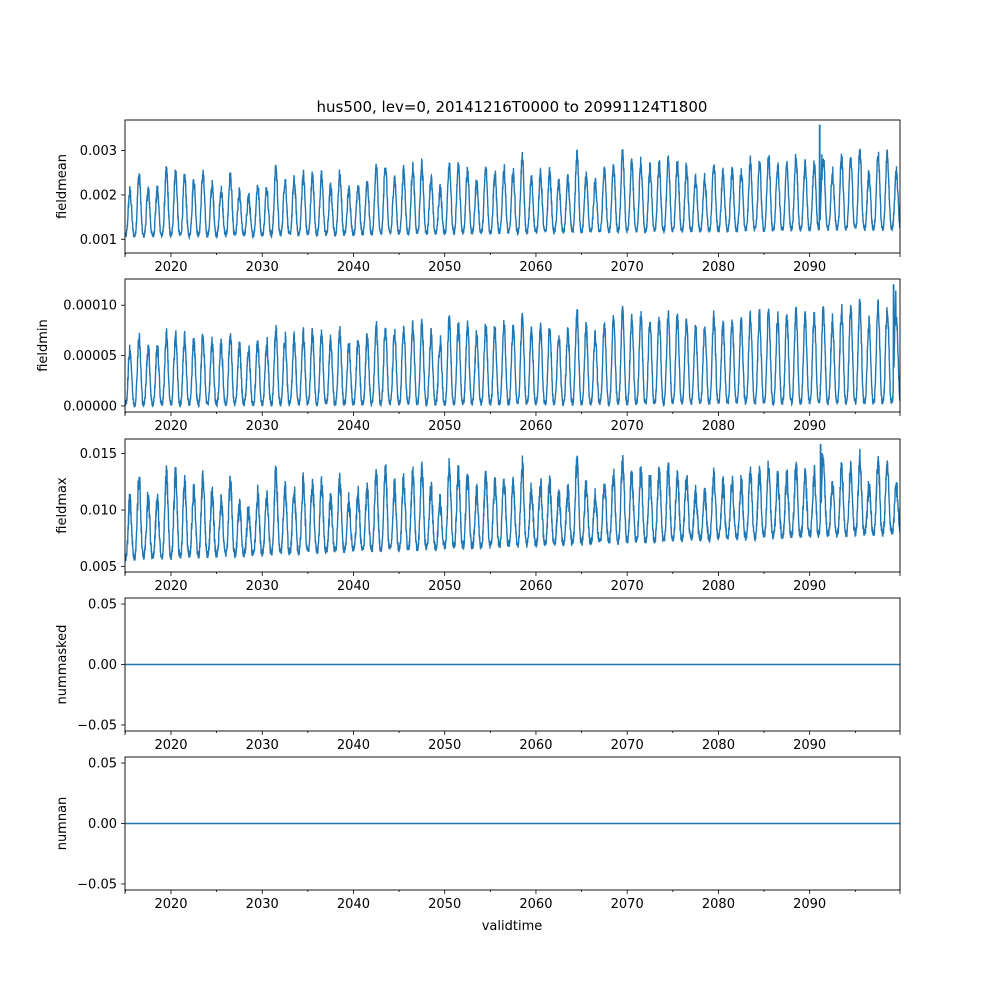 The height and width of the screenshot is (1000, 1000). I want to click on y-tick-label: 0.015, so click(98, 454).